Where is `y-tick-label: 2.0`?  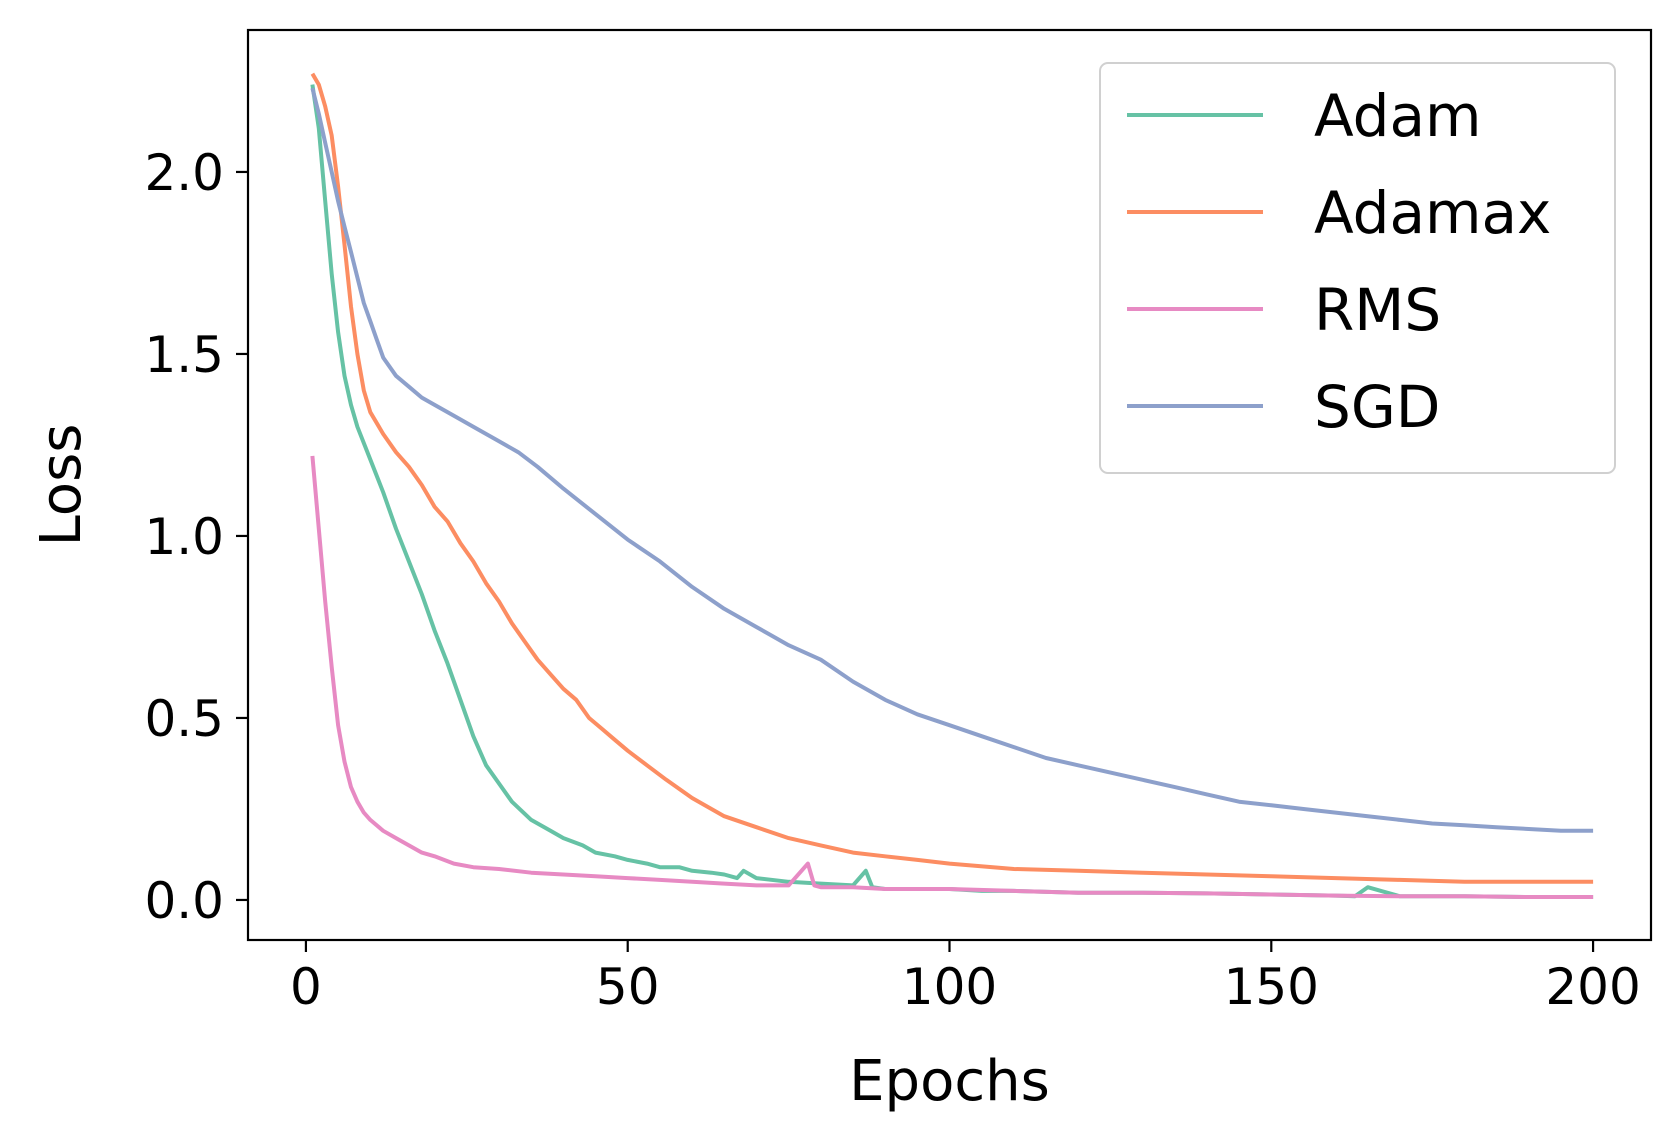
y-tick-label: 2.0 is located at coordinates (184, 173).